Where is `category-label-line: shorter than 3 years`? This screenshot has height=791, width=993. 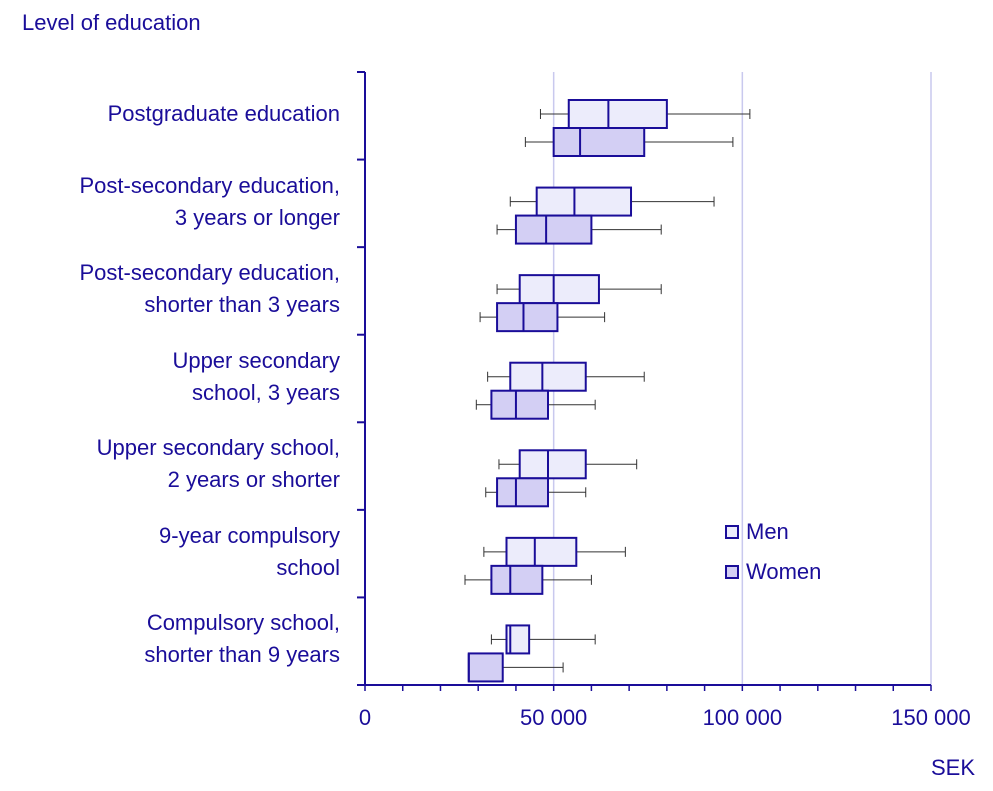 category-label-line: shorter than 3 years is located at coordinates (242, 305).